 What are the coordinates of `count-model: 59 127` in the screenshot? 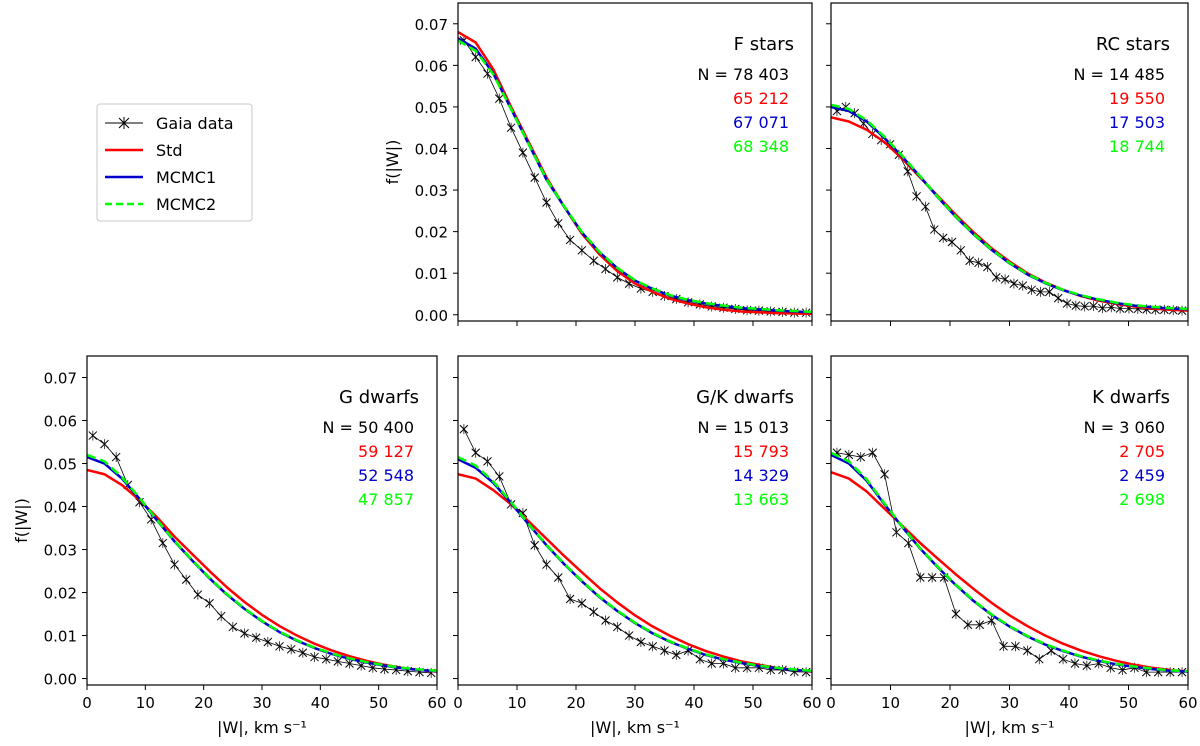 It's located at (386, 451).